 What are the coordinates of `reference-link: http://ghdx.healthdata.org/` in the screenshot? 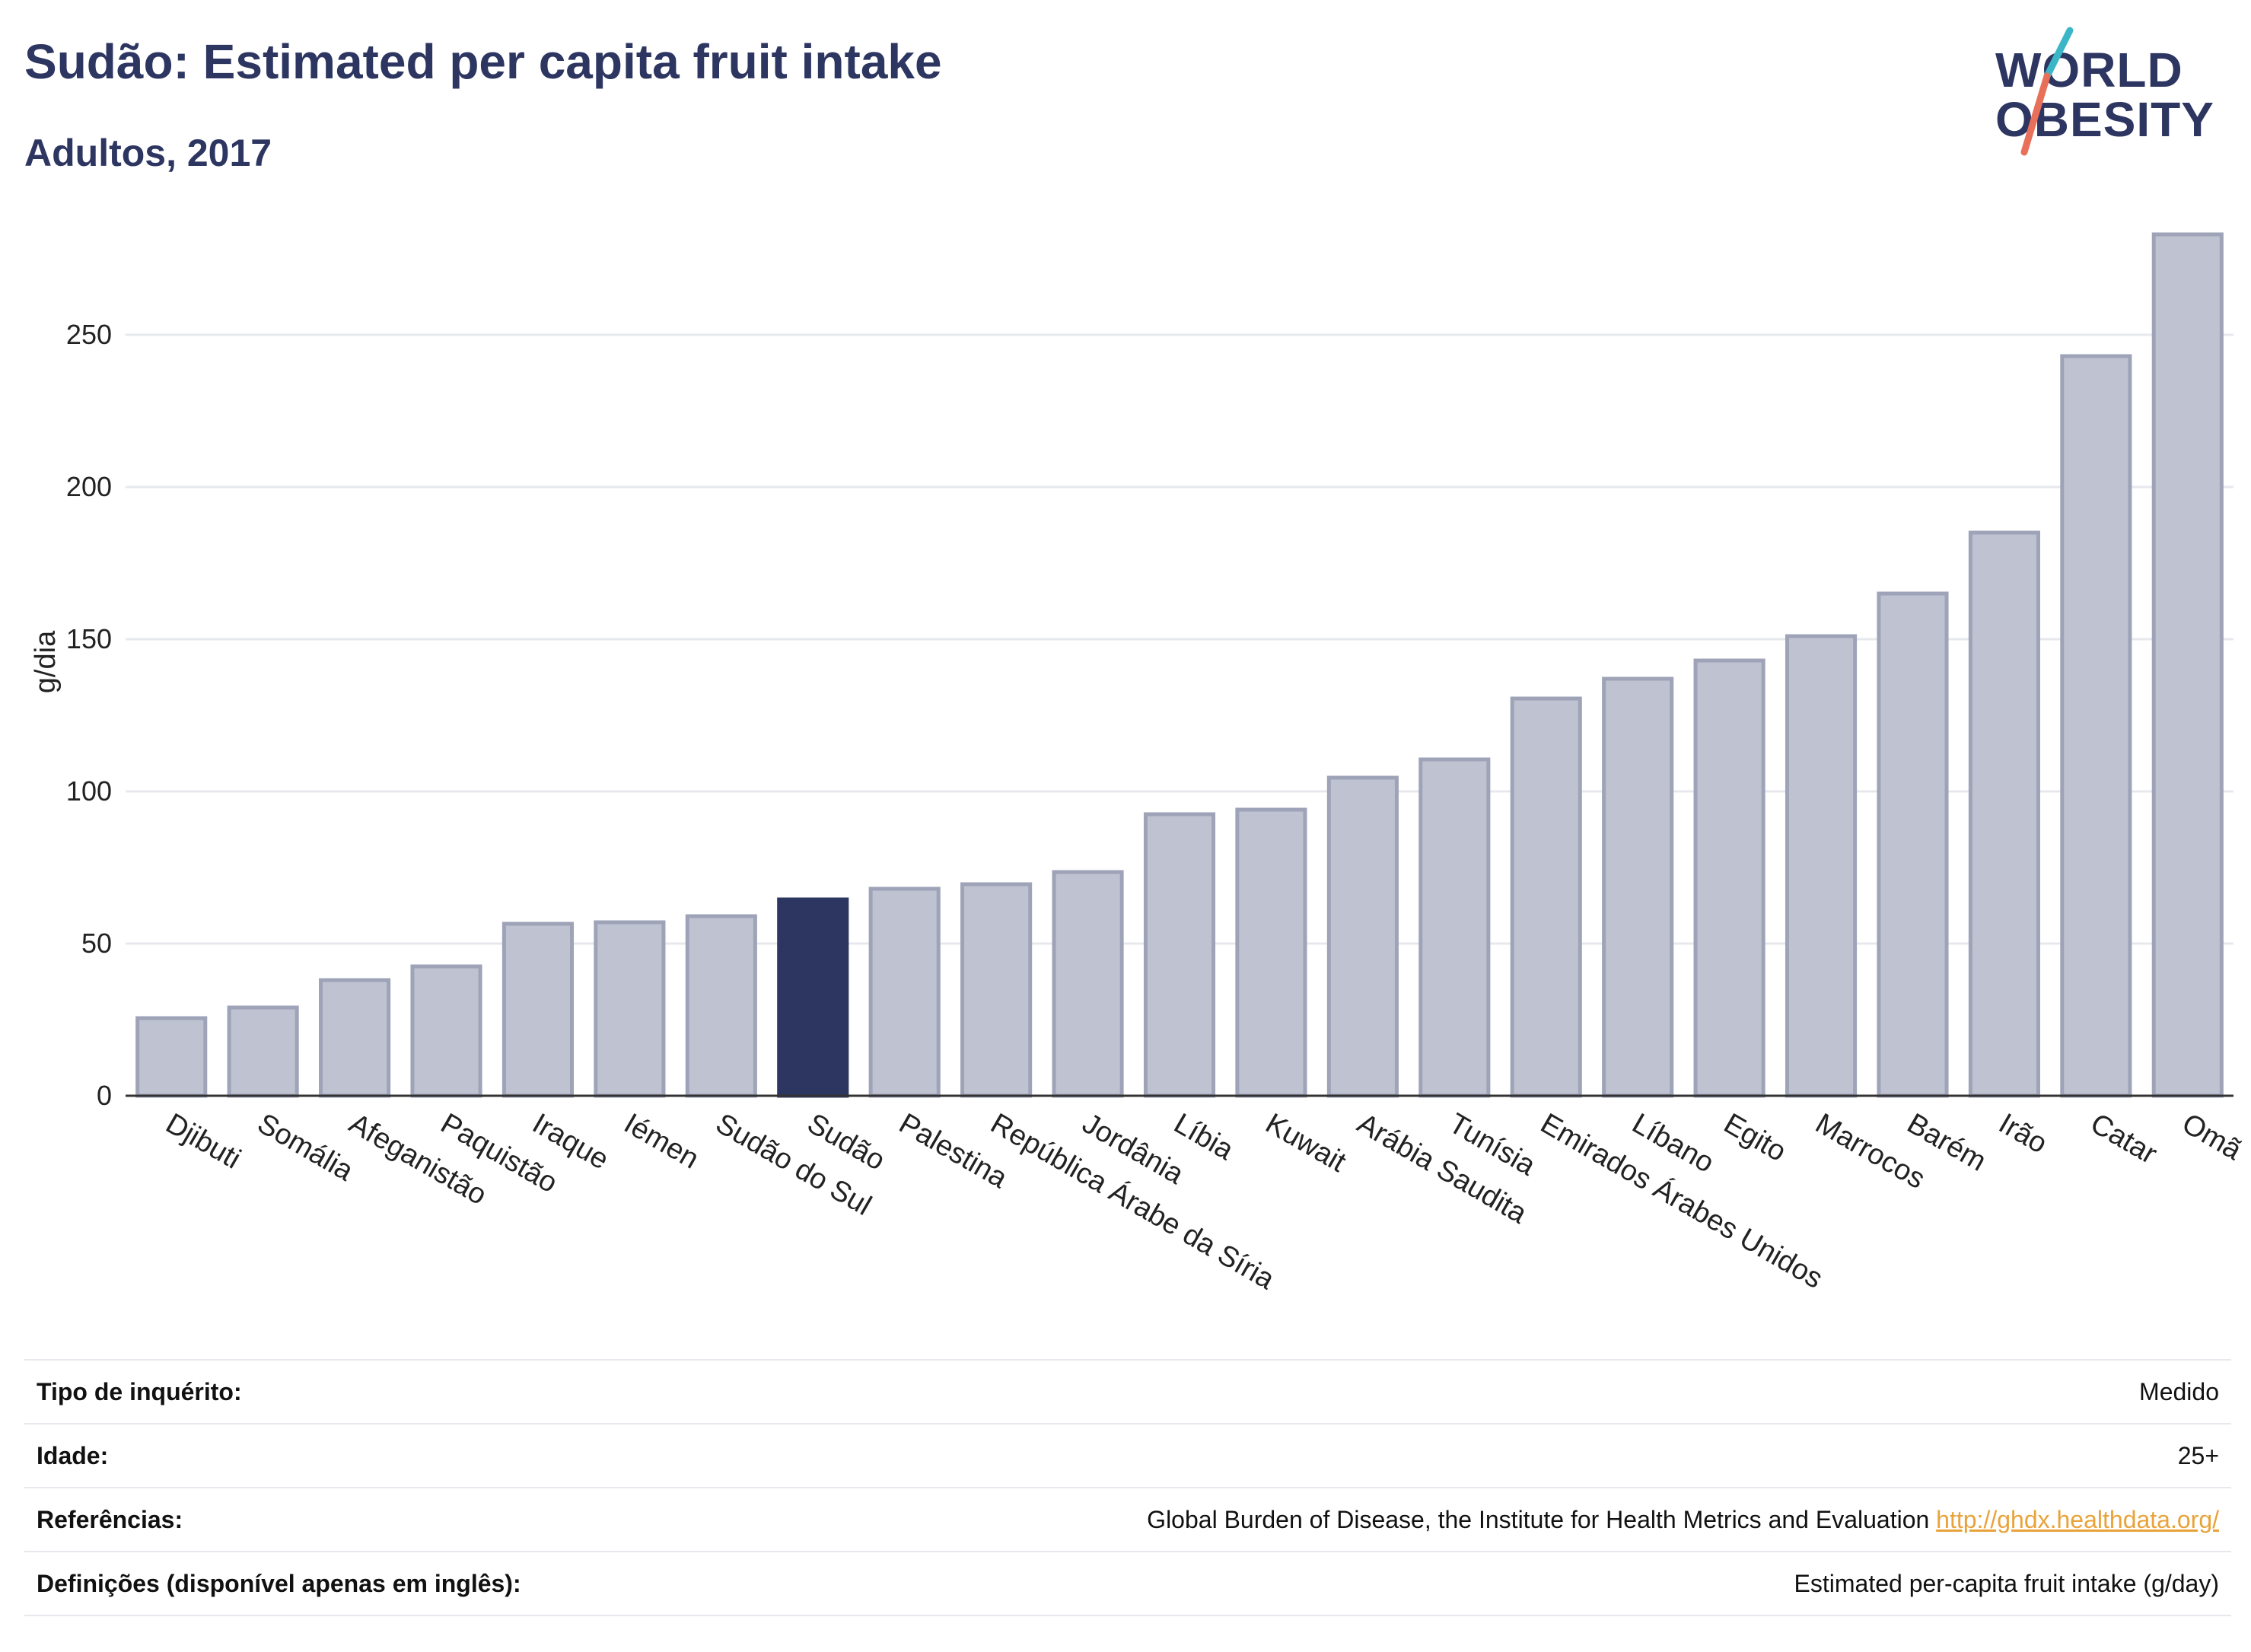 It's located at (2077, 1519).